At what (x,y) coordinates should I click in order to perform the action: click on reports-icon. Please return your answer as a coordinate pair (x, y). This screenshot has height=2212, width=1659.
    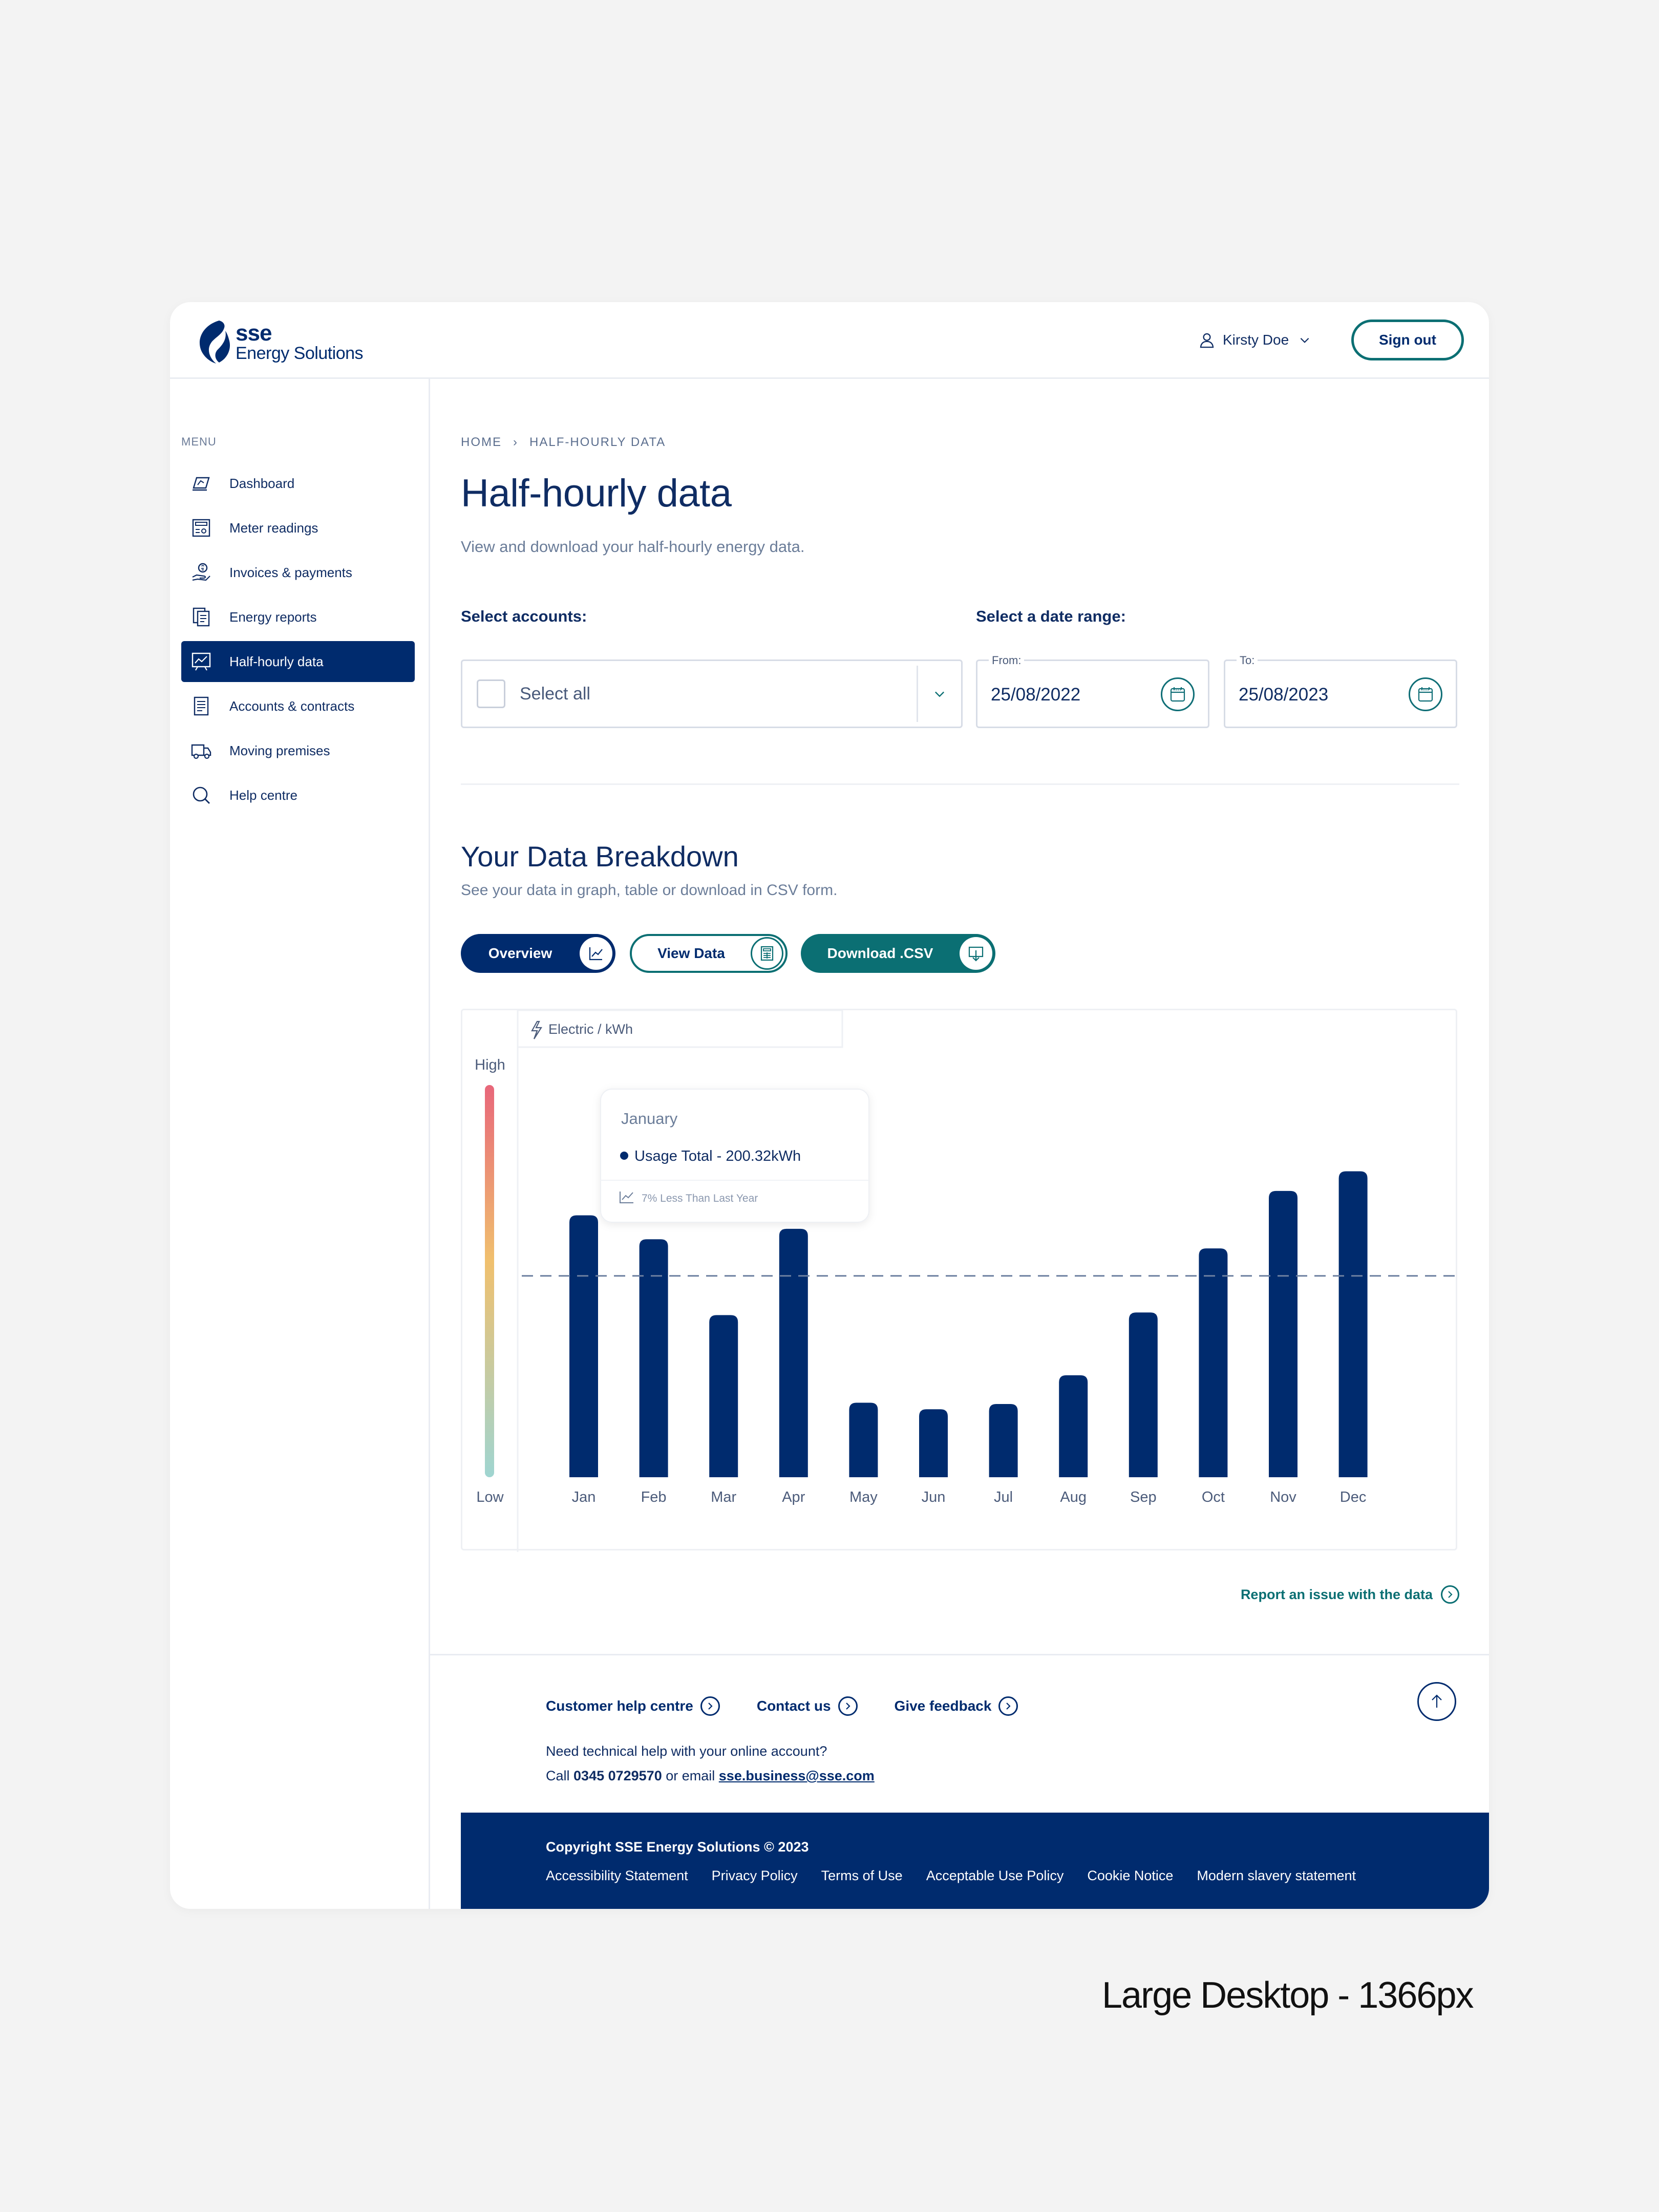
    Looking at the image, I should click on (202, 617).